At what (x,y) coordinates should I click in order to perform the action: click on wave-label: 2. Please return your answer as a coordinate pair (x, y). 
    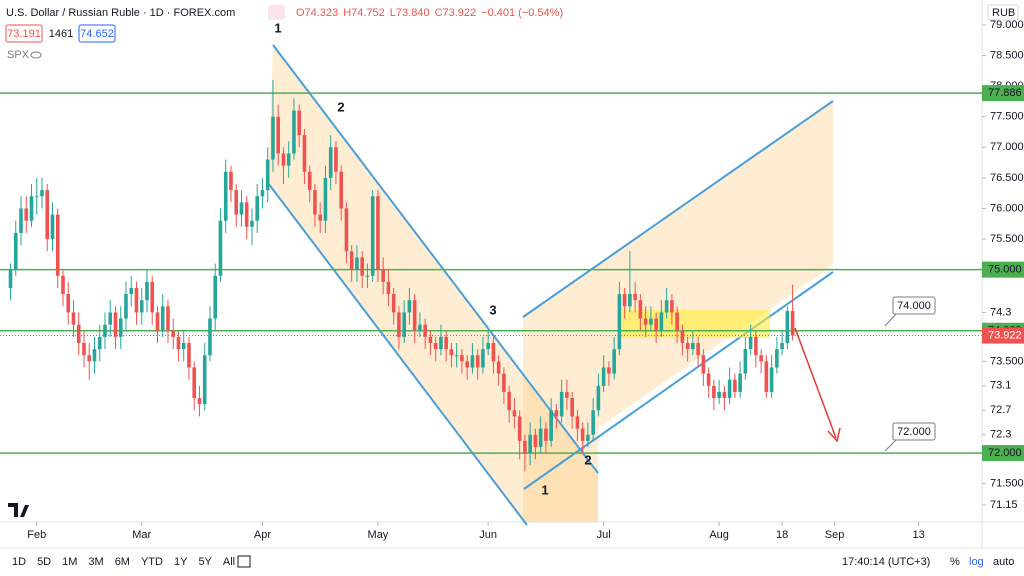
    Looking at the image, I should click on (587, 459).